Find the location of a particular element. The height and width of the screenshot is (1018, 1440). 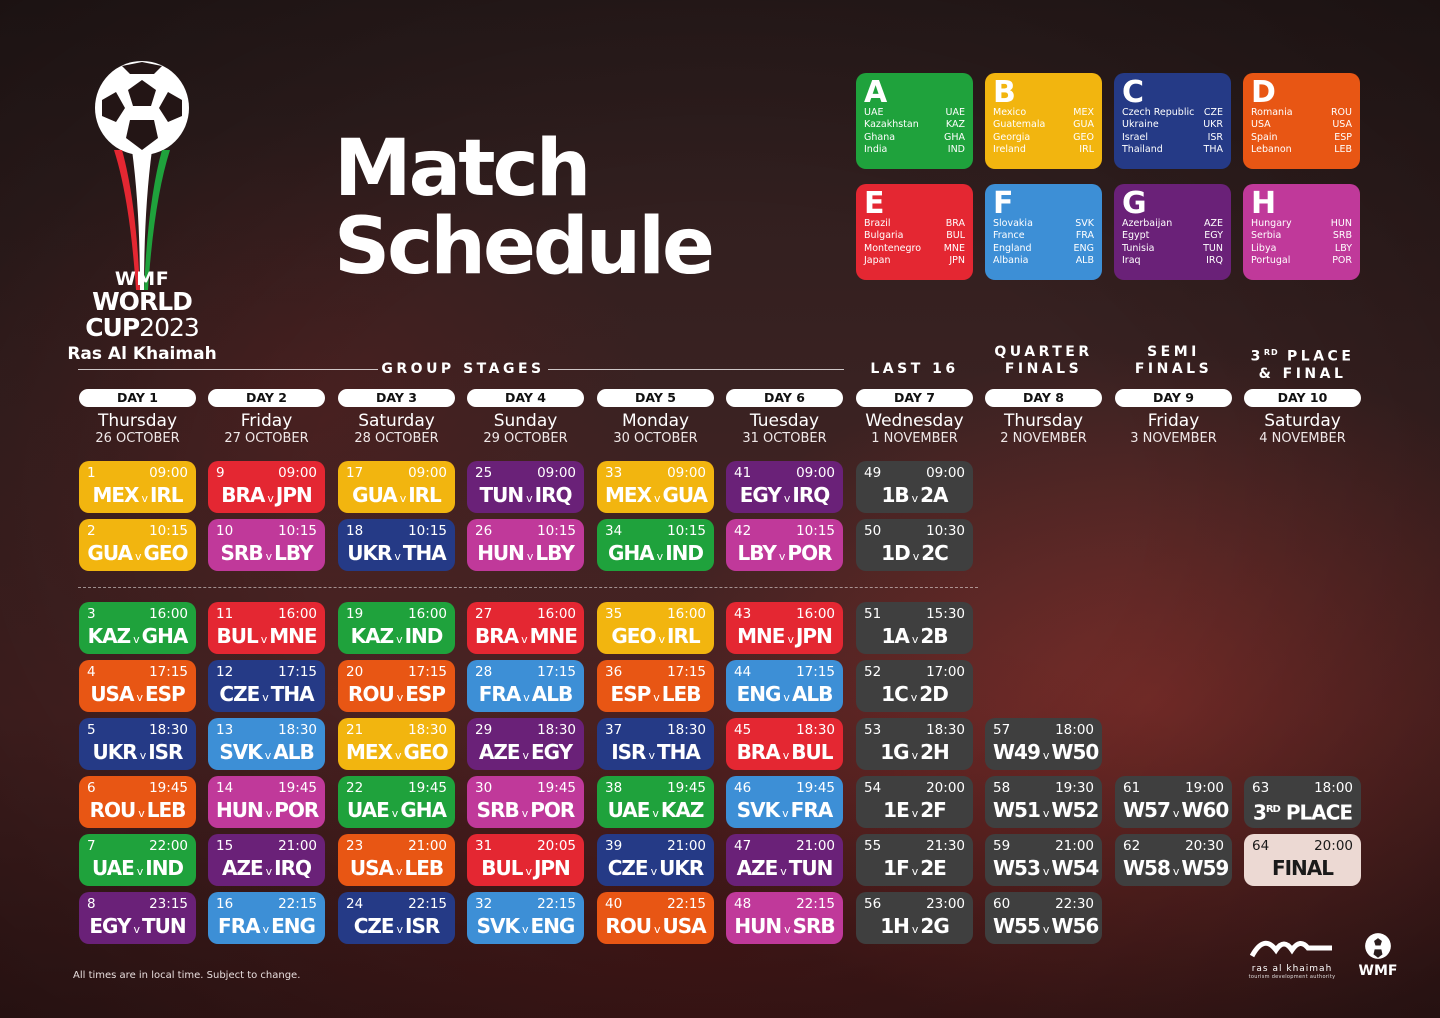

match-card-4: 4 17:15 USA v ESP is located at coordinates (137, 686).